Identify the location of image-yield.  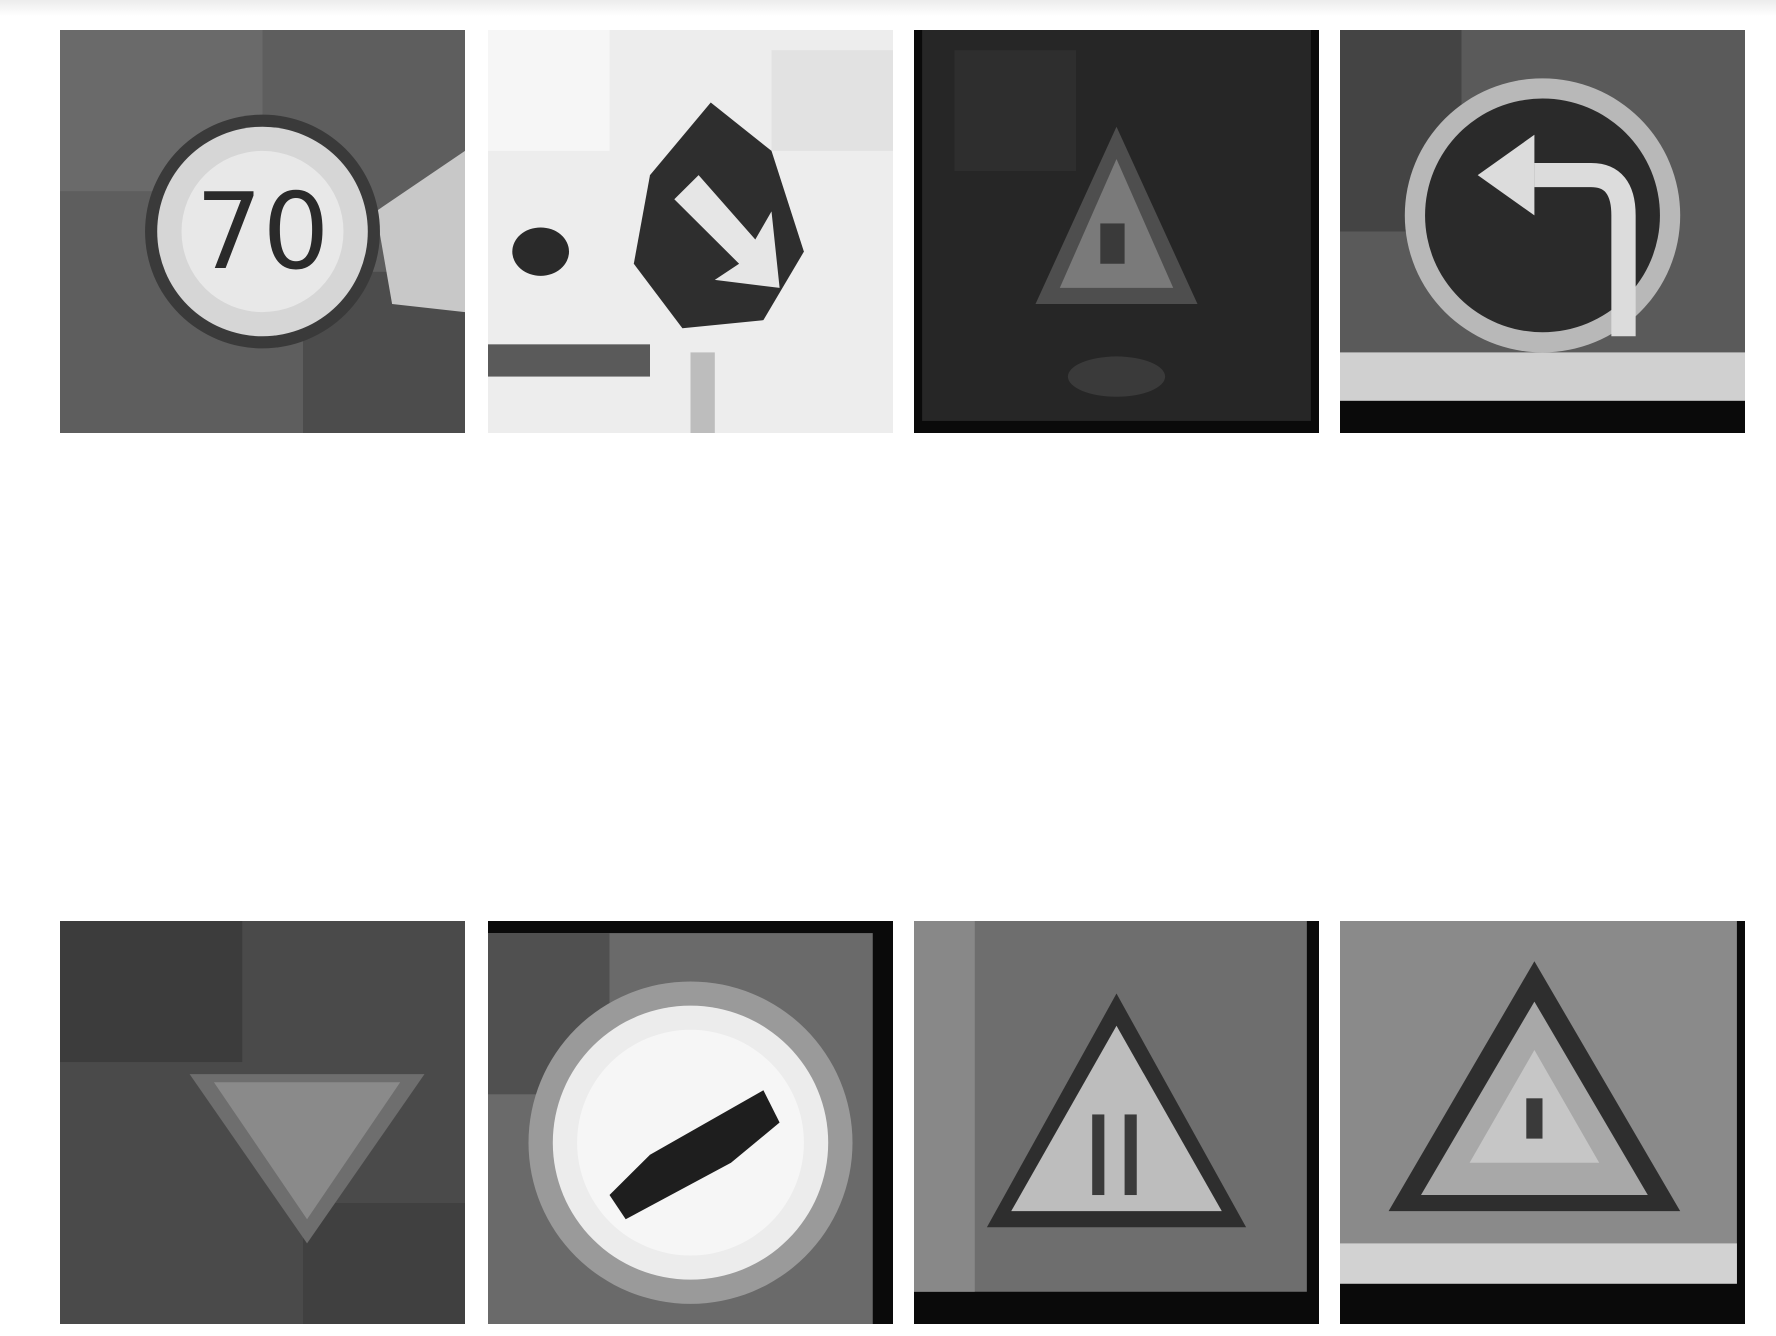
(262, 1122).